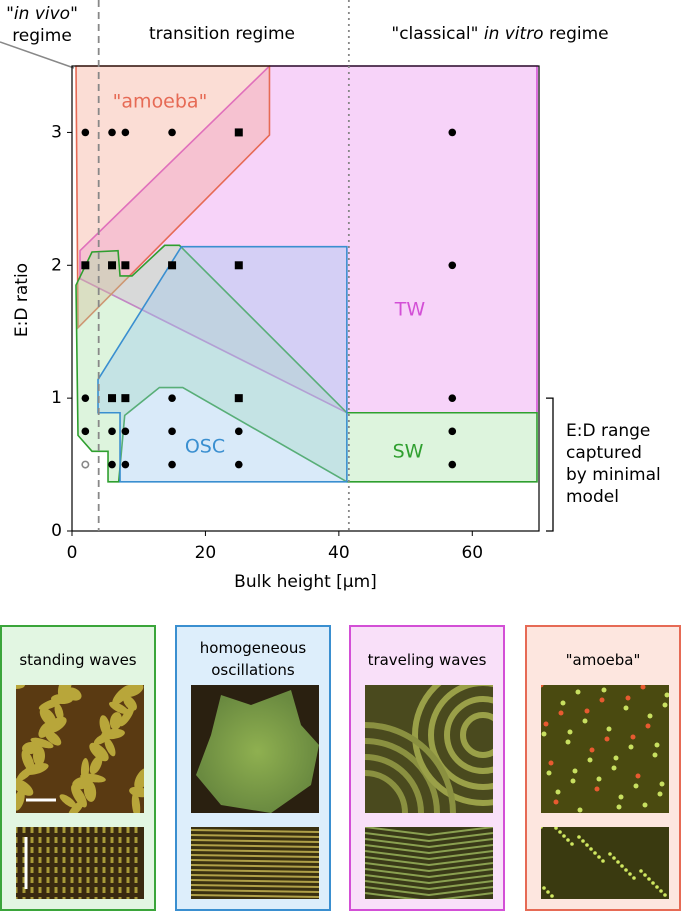 The image size is (685, 914). I want to click on region-label: OSC, so click(205, 447).